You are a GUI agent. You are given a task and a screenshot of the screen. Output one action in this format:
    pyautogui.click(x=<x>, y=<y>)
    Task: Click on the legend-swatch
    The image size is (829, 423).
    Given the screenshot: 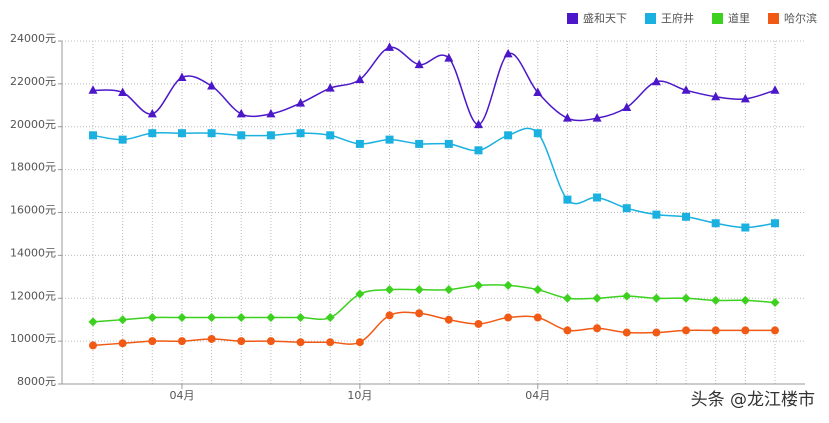 What is the action you would take?
    pyautogui.click(x=773, y=18)
    